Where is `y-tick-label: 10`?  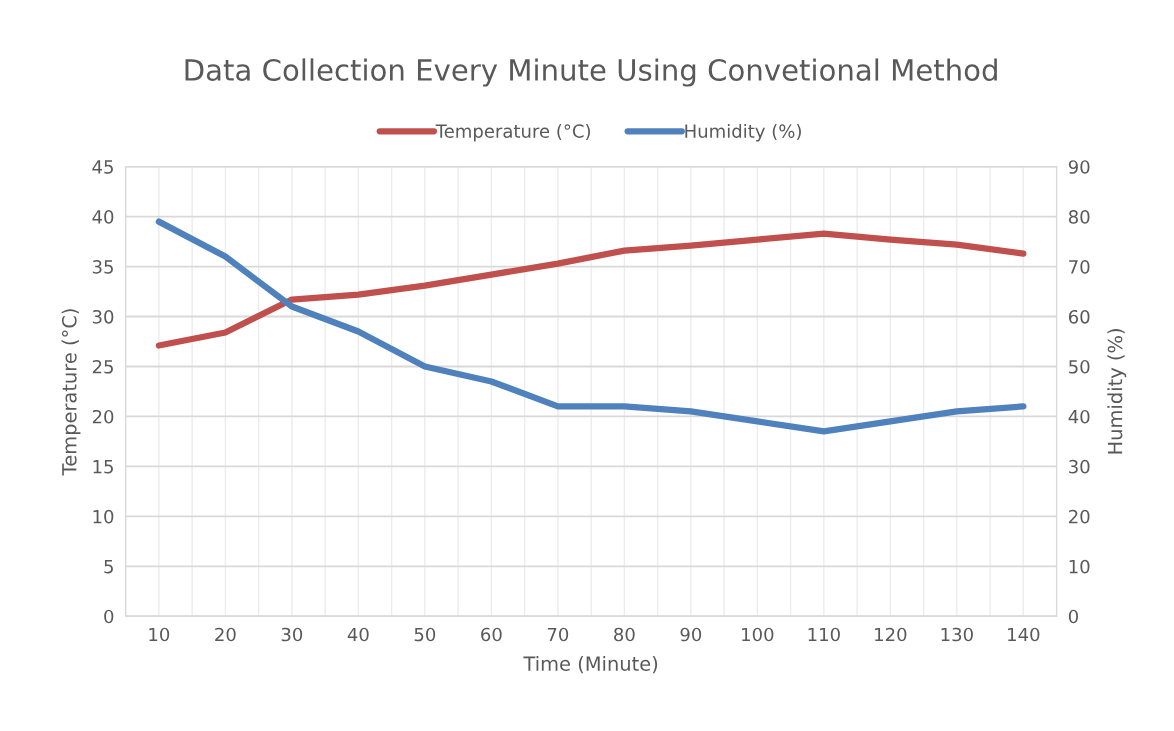 y-tick-label: 10 is located at coordinates (103, 516).